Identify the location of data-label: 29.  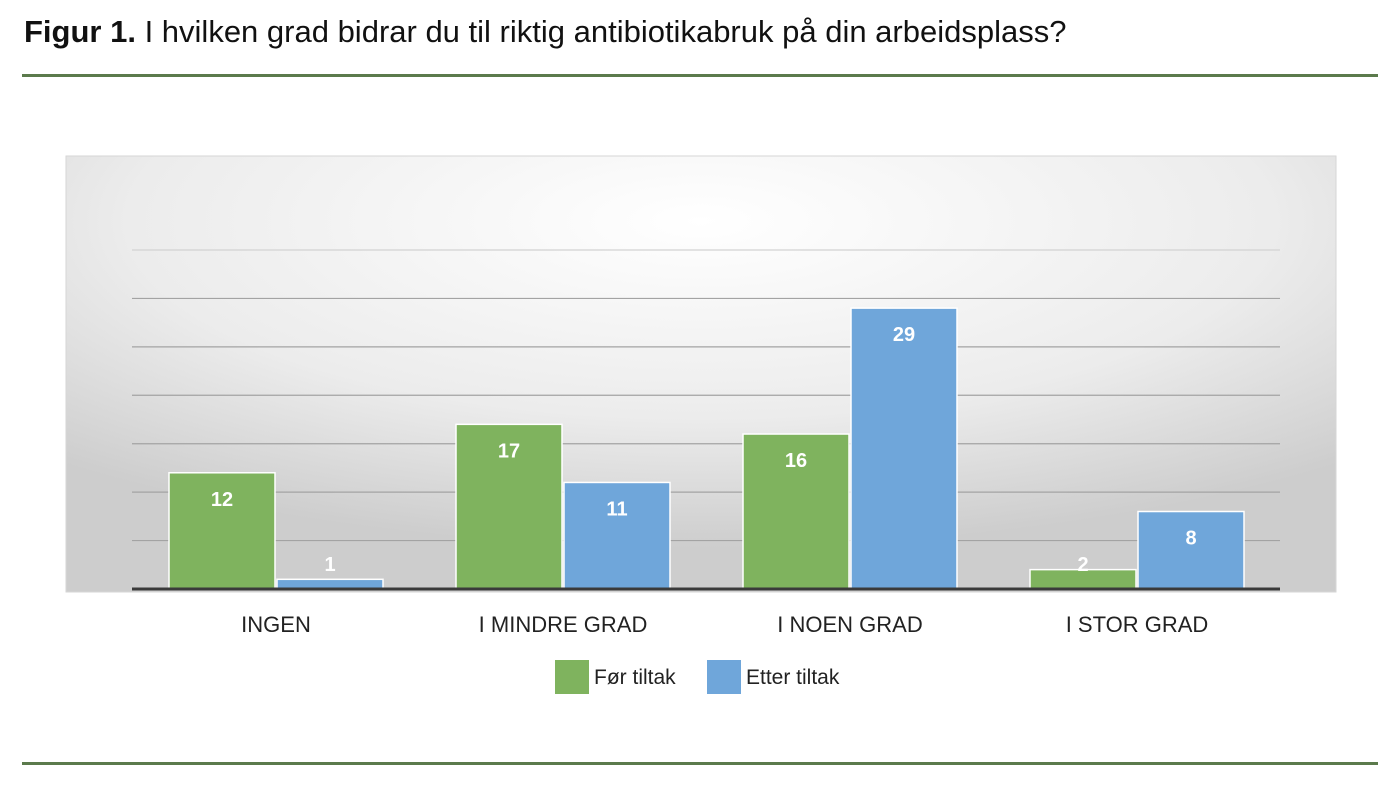
(904, 335).